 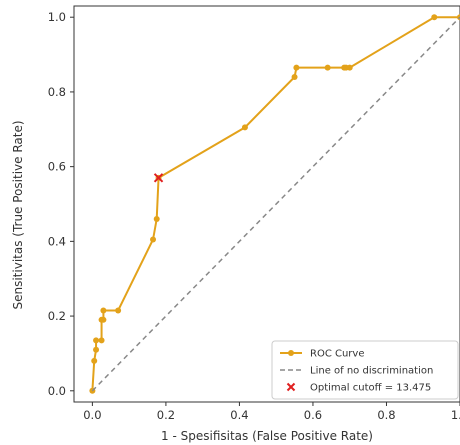 I want to click on y-tick-label: 0.2, so click(x=57, y=316).